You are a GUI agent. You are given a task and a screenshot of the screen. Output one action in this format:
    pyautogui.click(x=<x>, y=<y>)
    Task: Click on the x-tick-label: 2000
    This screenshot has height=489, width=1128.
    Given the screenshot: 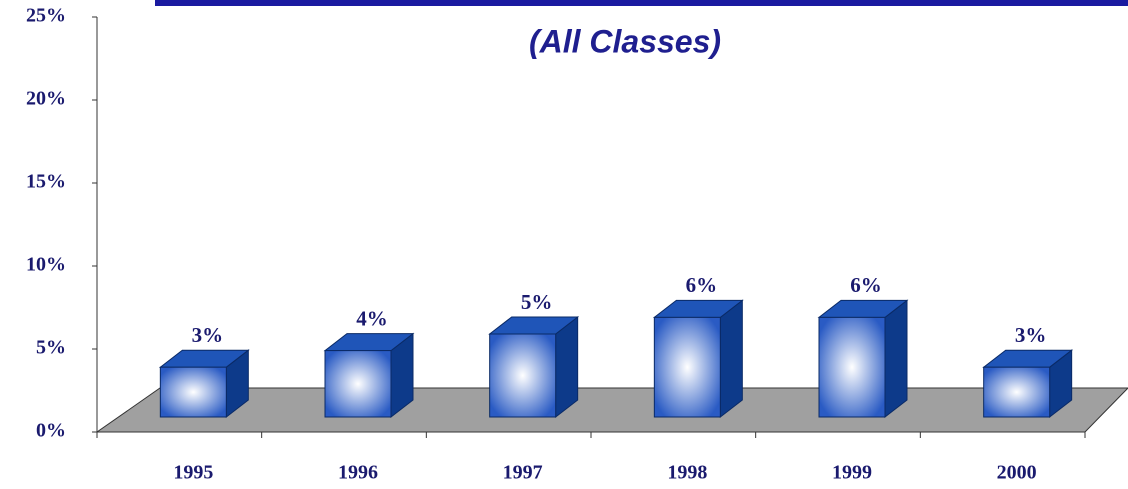 What is the action you would take?
    pyautogui.click(x=1017, y=473)
    